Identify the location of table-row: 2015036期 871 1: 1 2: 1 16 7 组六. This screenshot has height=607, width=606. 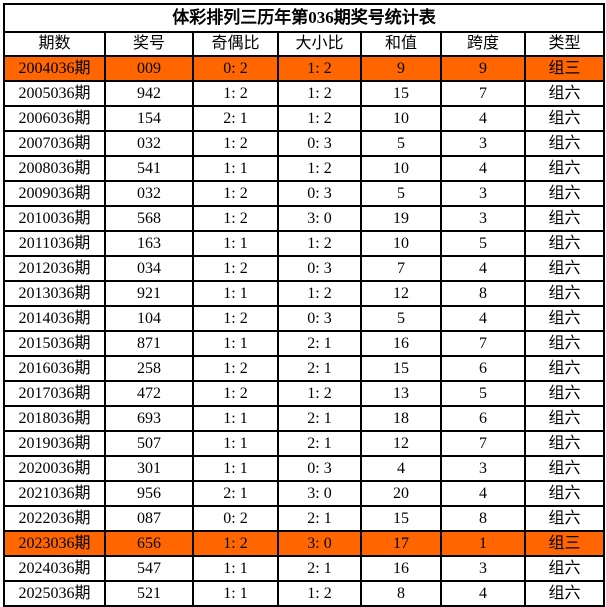
(304, 343).